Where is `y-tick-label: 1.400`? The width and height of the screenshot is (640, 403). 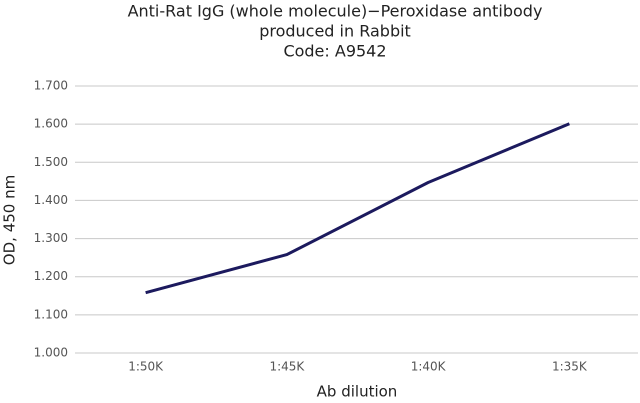 y-tick-label: 1.400 is located at coordinates (51, 200).